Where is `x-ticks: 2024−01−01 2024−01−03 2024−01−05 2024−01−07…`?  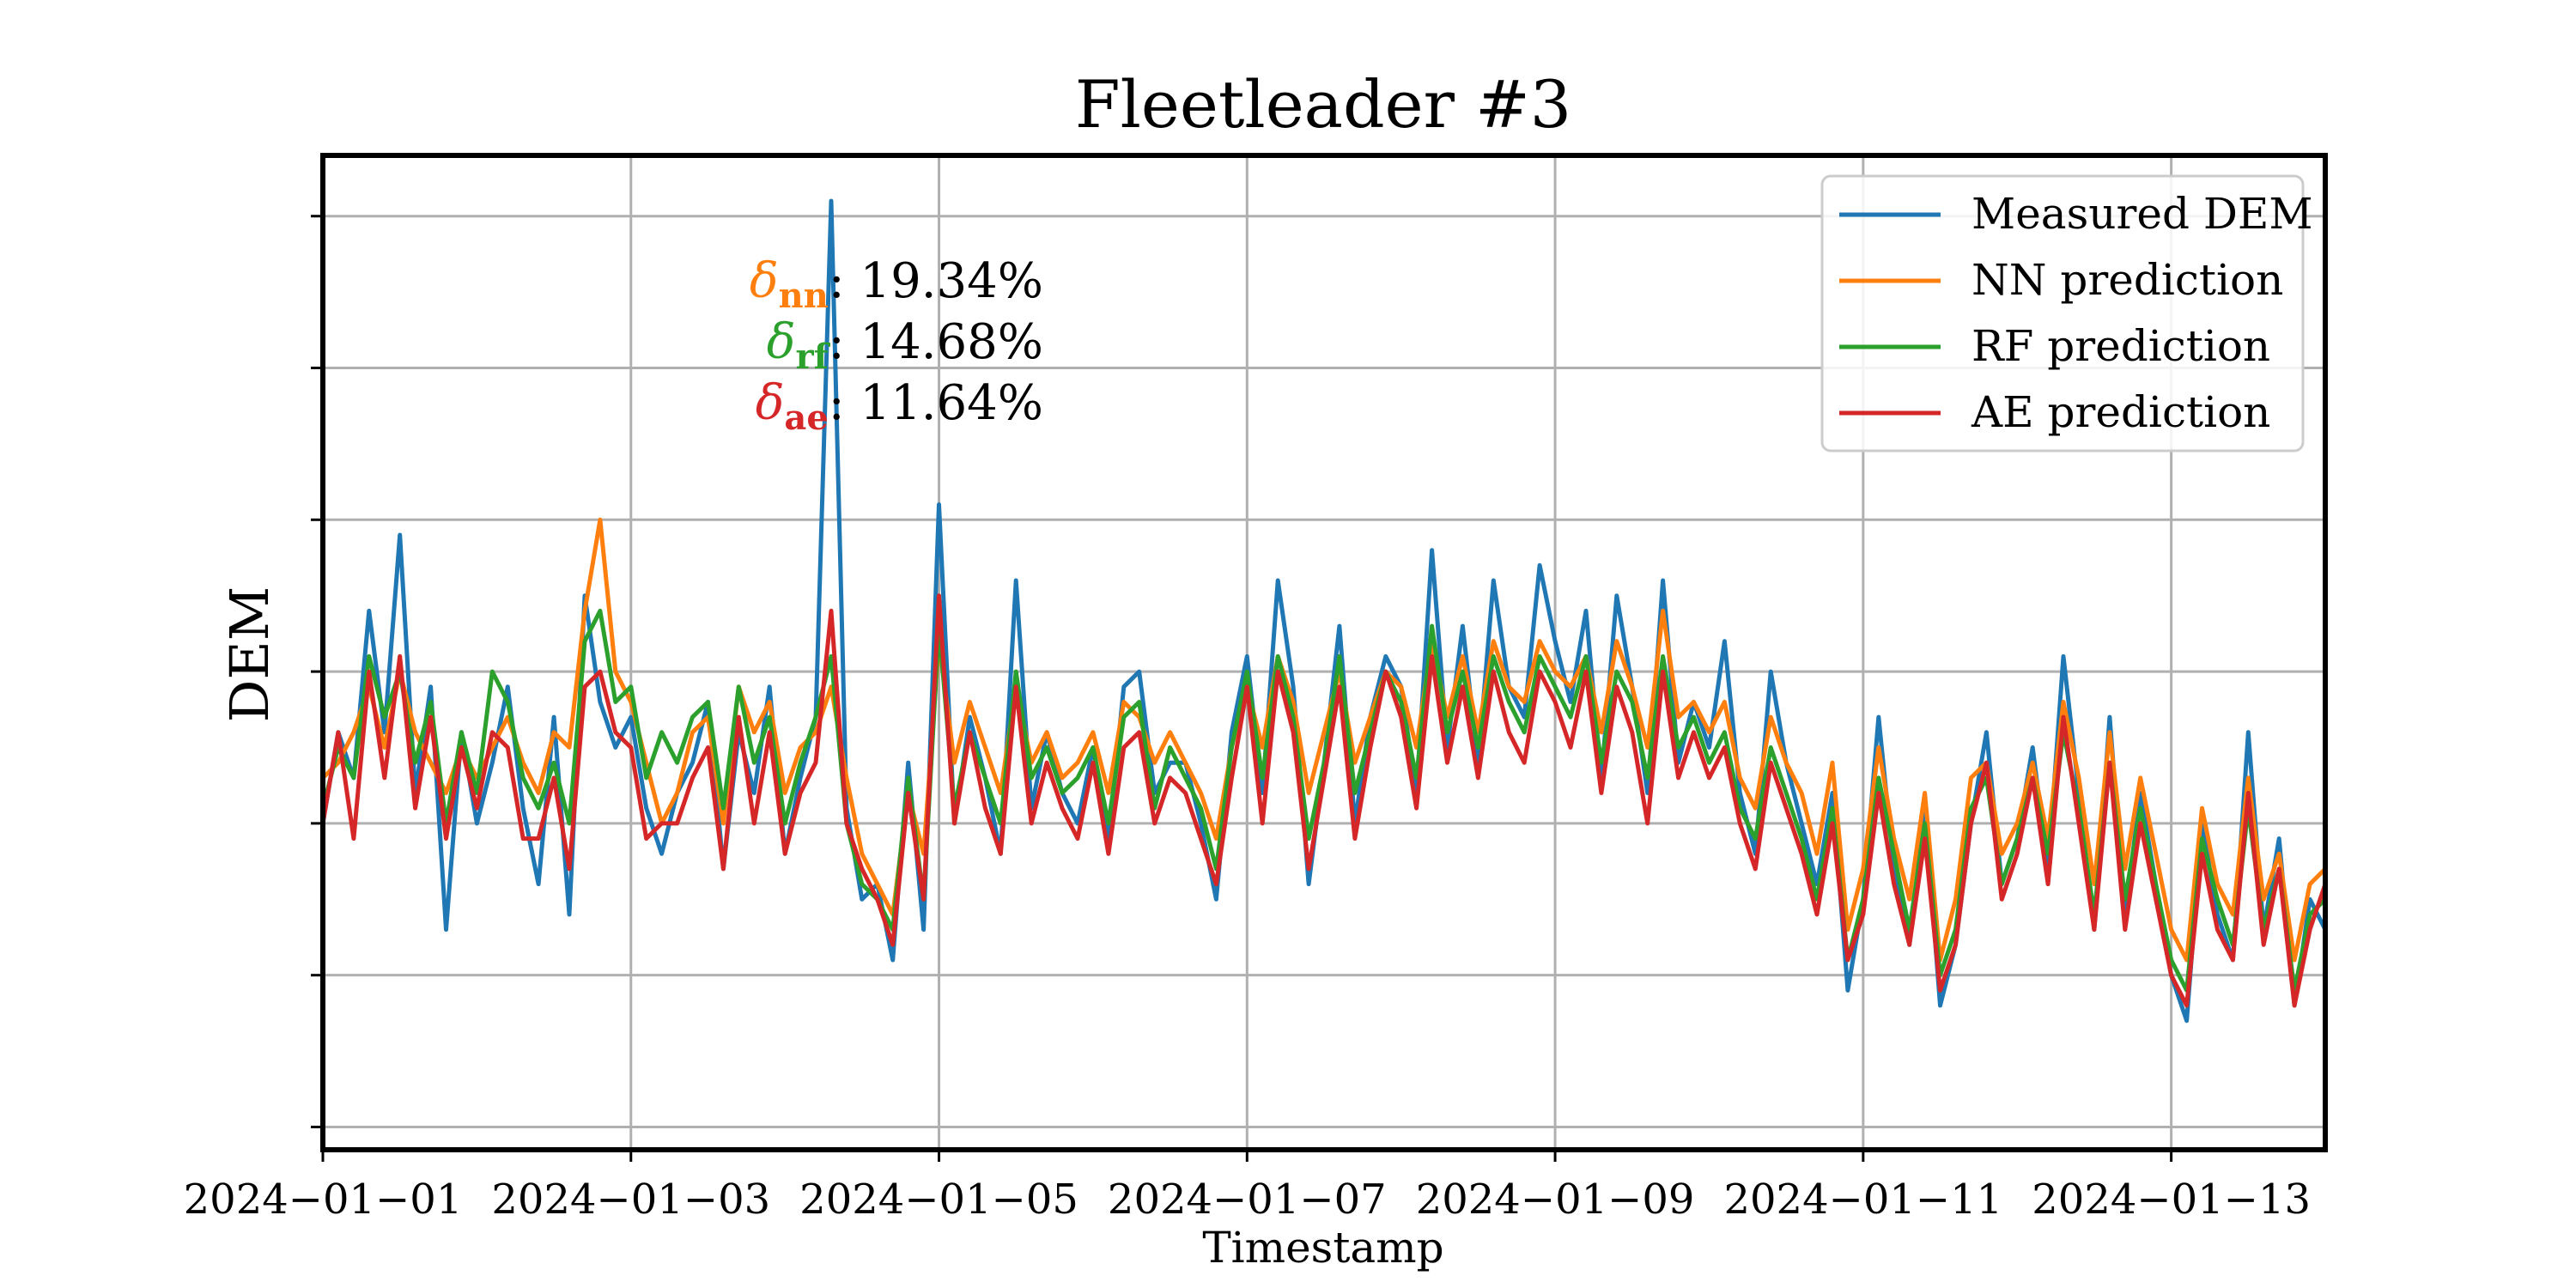 x-ticks: 2024−01−01 2024−01−03 2024−01−05 2024−01−07… is located at coordinates (1247, 1187).